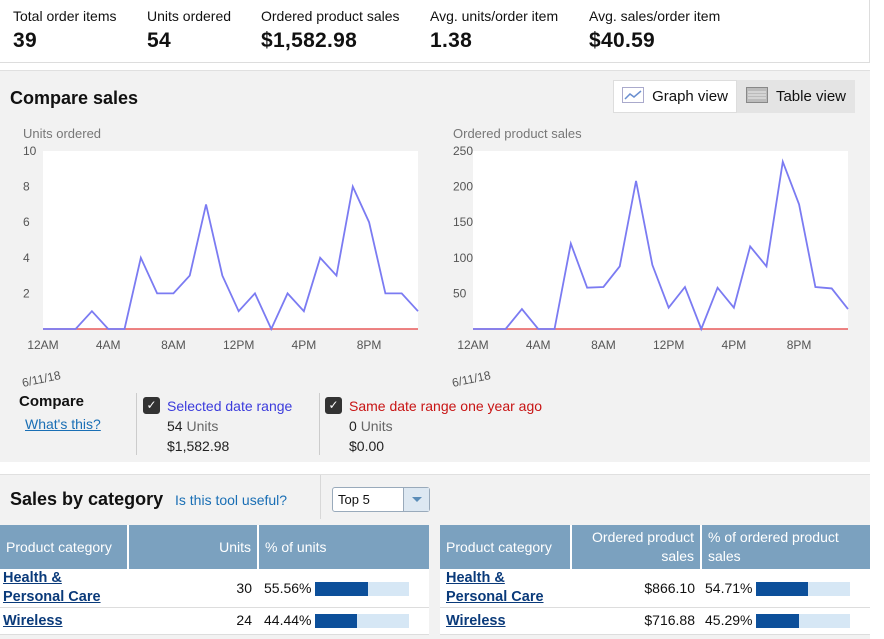 The image size is (884, 639). I want to click on last-year-checkbox: ✓, so click(333, 405).